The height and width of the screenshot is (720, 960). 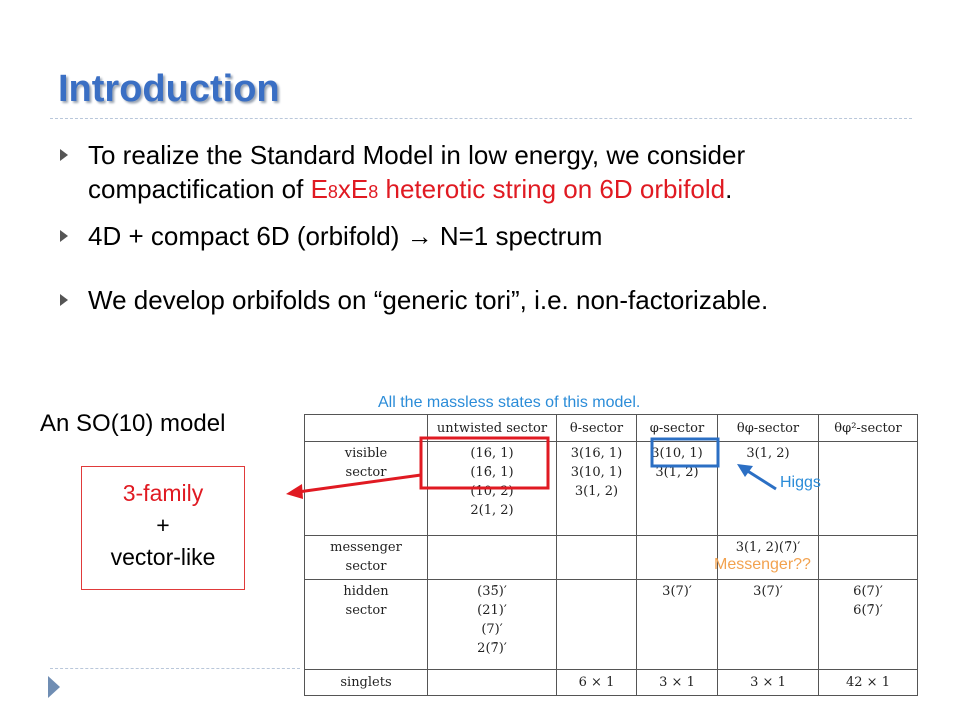 I want to click on slide-title: Introduction, so click(x=169, y=89).